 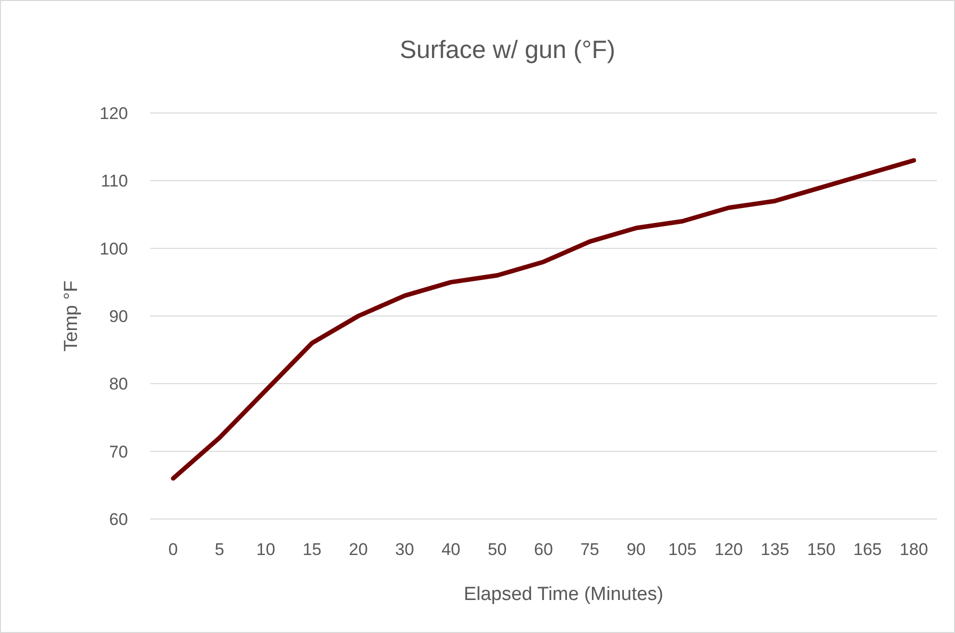 What do you see at coordinates (497, 549) in the screenshot?
I see `x-tick-label: 50` at bounding box center [497, 549].